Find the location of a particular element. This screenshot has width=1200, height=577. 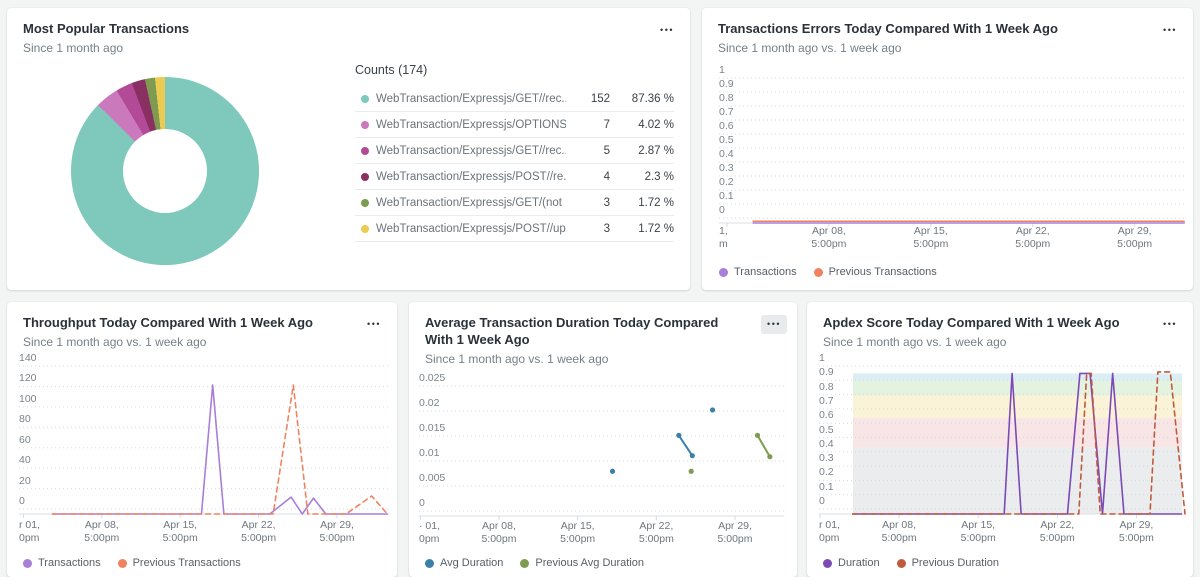

y-axis-label: 0.1 is located at coordinates (826, 486).